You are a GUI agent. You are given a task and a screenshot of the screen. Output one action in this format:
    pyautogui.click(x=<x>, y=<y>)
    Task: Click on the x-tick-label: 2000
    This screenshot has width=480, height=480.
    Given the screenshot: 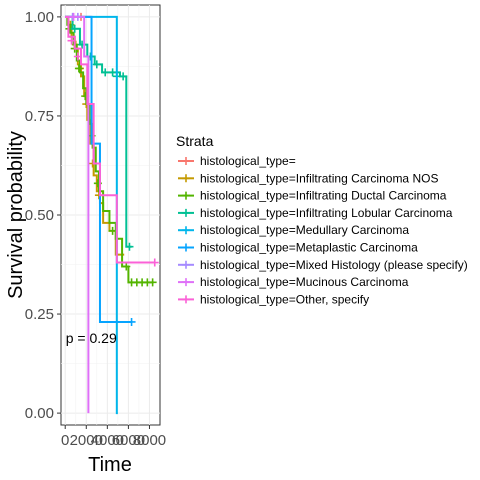 What is the action you would take?
    pyautogui.click(x=86, y=440)
    